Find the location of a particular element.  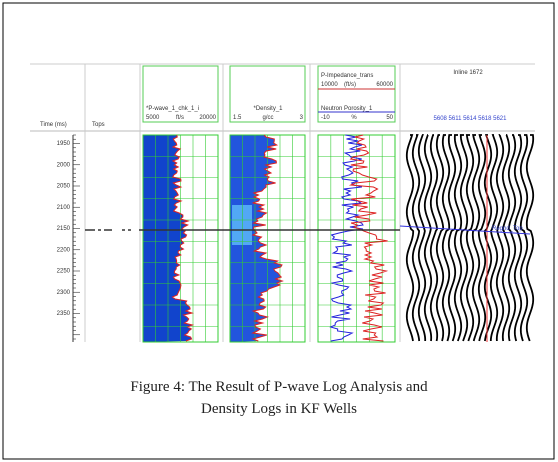

track-unit: ft/s is located at coordinates (180, 118).